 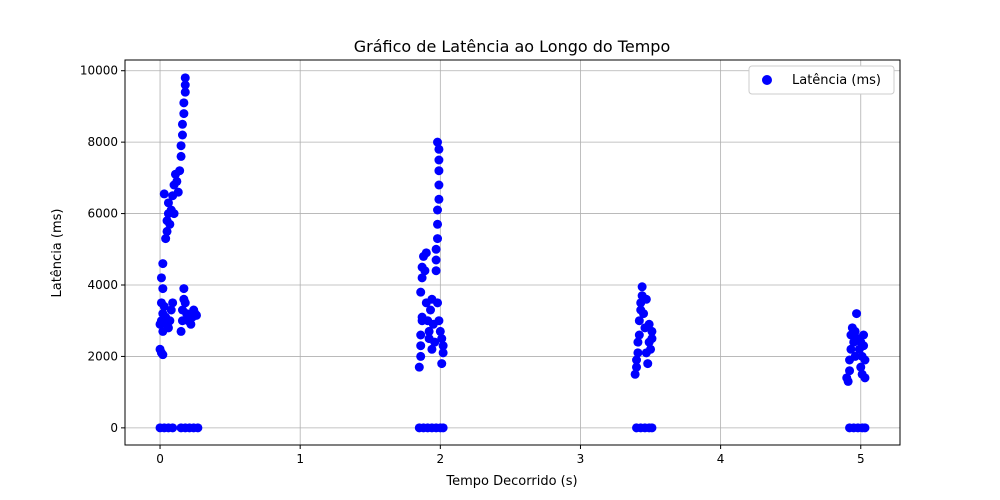 What do you see at coordinates (441, 459) in the screenshot?
I see `x-tick-label: 2` at bounding box center [441, 459].